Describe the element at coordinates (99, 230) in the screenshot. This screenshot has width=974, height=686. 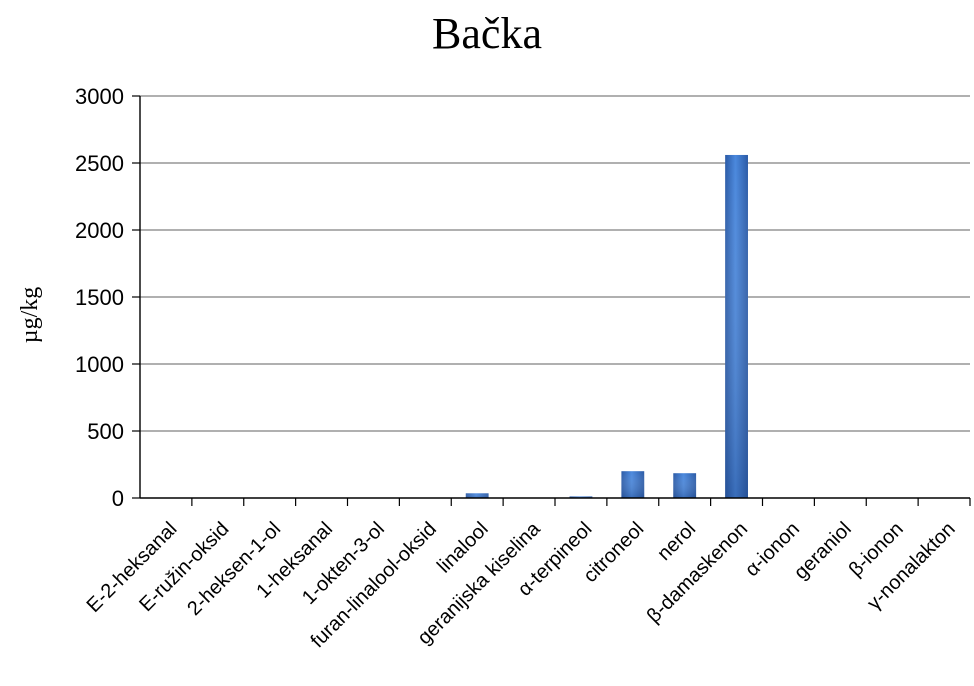
I see `y-tick-label: 2000` at that location.